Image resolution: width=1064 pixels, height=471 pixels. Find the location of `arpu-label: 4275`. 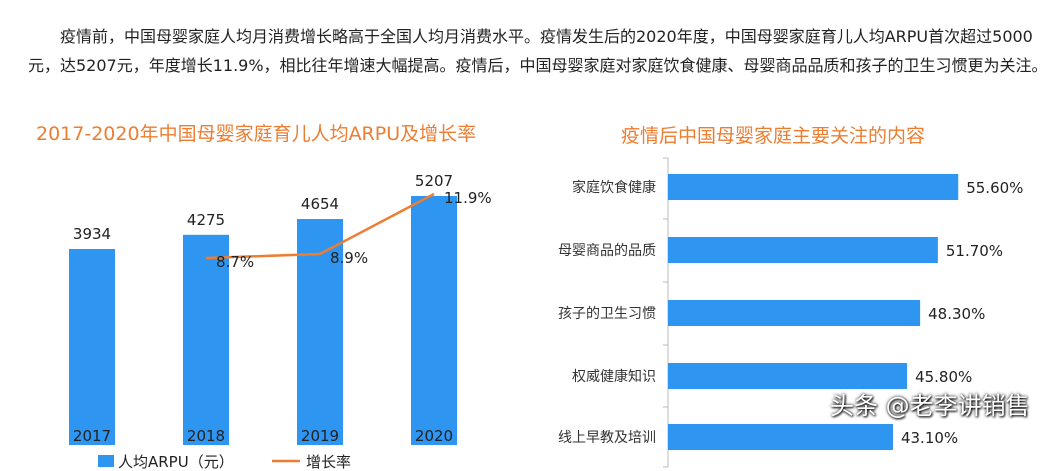

arpu-label: 4275 is located at coordinates (206, 220).